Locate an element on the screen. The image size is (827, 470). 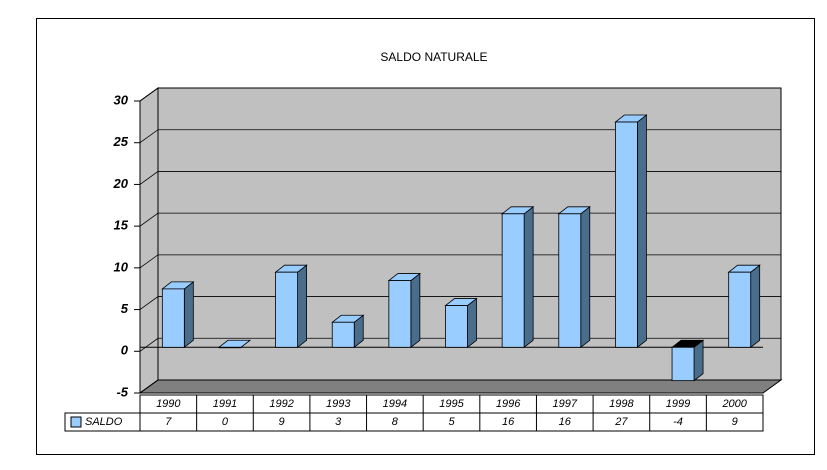
y-tick-label: 25 is located at coordinates (121, 141).